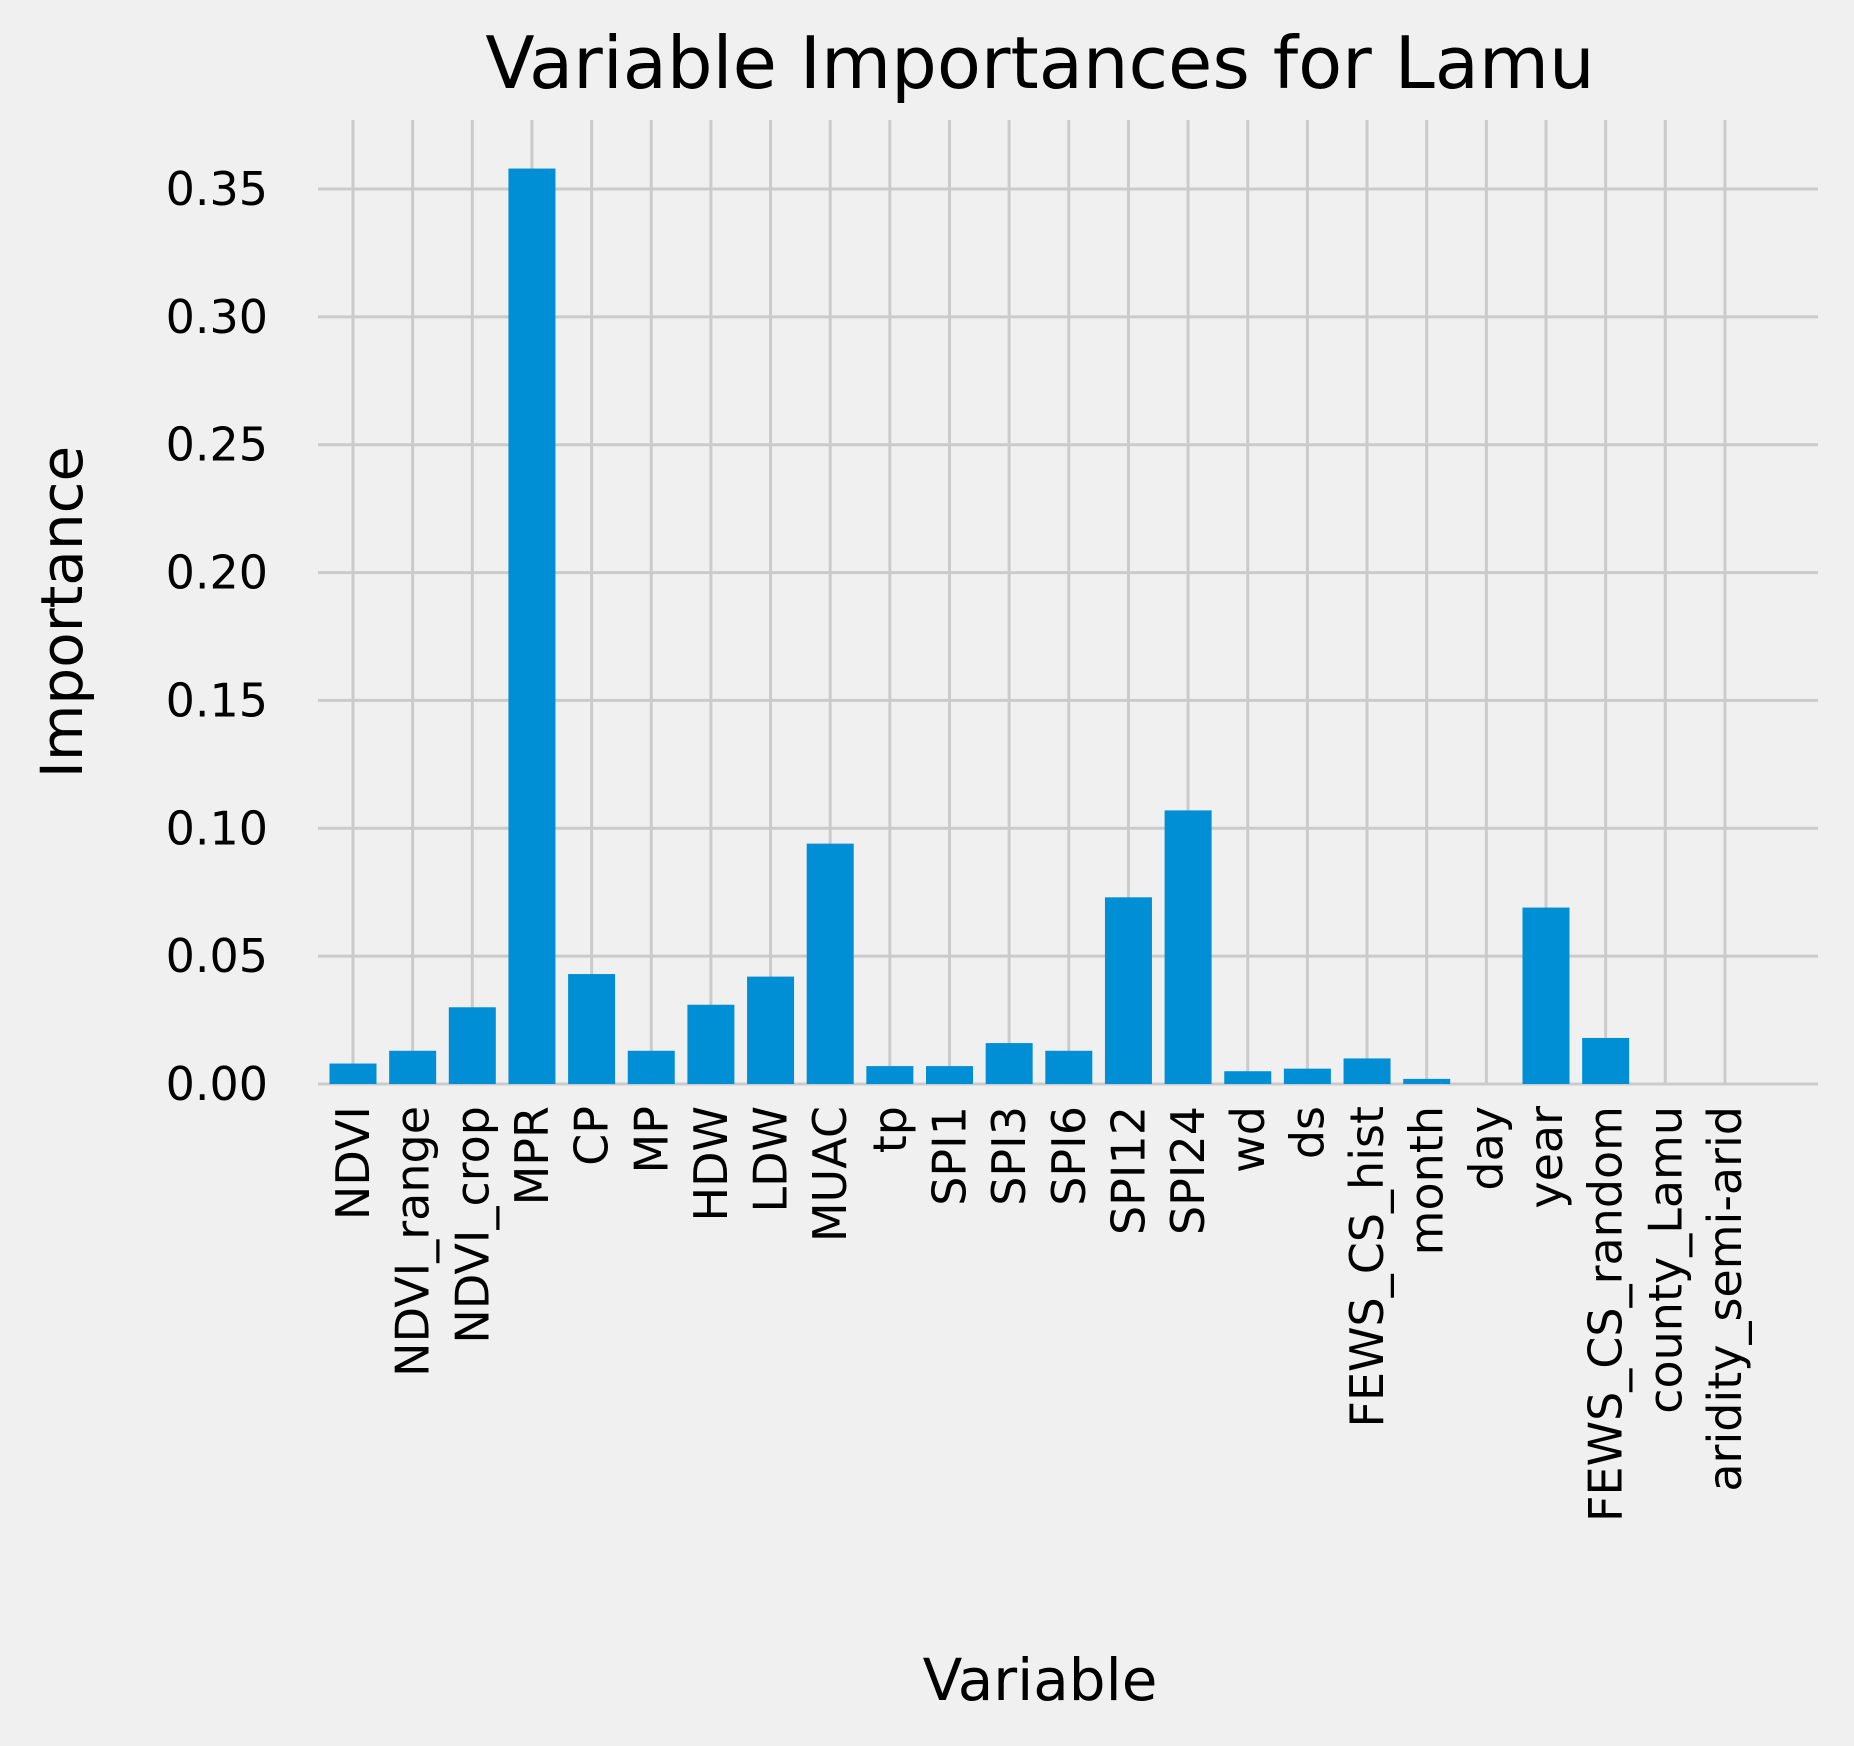 The image size is (1854, 1746). I want to click on bar-spi3, so click(1009, 1063).